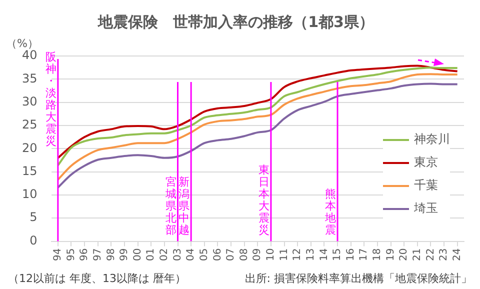 The width and height of the screenshot is (480, 289). Describe the element at coordinates (30, 147) in the screenshot. I see `y-tick-label: 20` at that location.